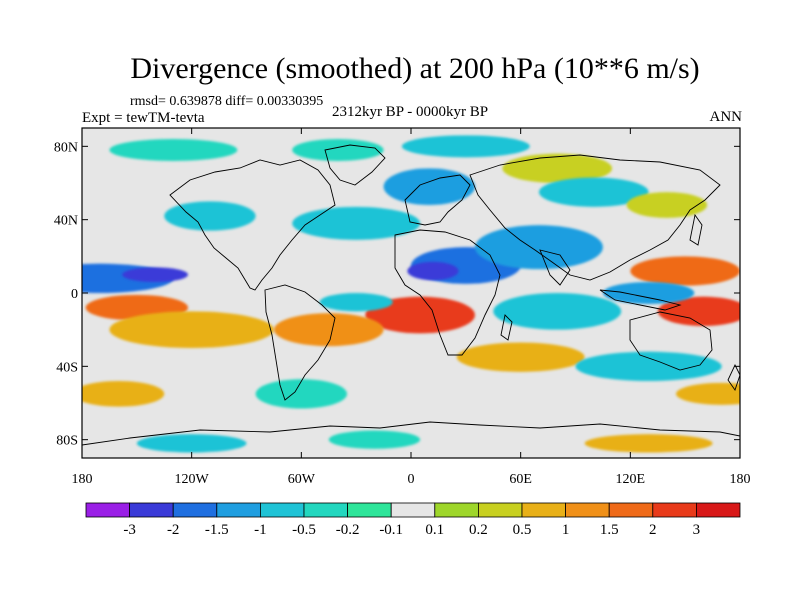 This screenshot has height=600, width=800. Describe the element at coordinates (391, 530) in the screenshot. I see `colorbar-label: -0.1` at that location.